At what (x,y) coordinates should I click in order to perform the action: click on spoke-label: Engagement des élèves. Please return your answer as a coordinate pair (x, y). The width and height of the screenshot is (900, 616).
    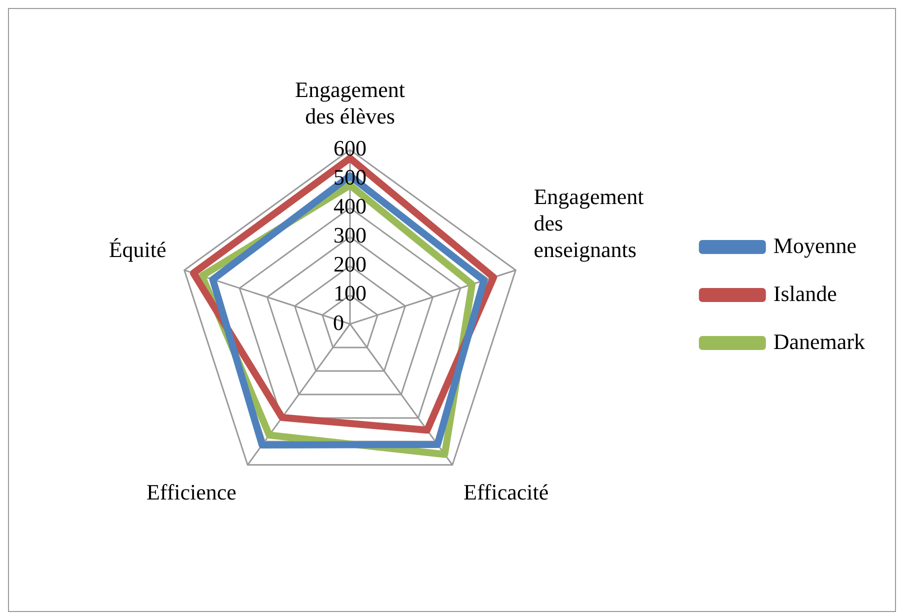
    Looking at the image, I should click on (350, 102).